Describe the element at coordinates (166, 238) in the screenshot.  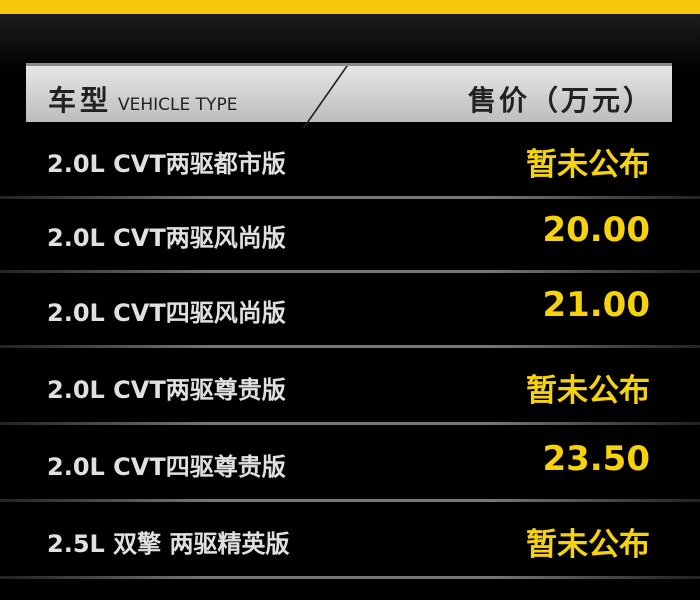
I see `vehicle-name: 2.0L CVT两驱风尚版` at that location.